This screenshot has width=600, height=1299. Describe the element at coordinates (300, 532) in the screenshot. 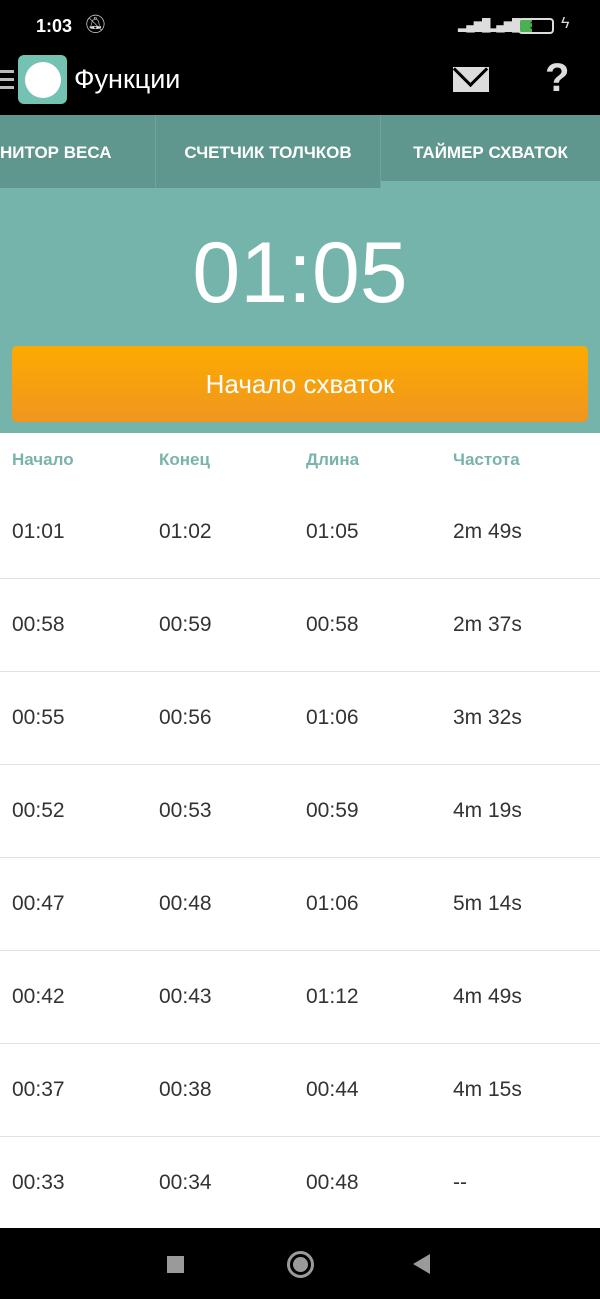

I see `table-row: 01:01 01:02 01:05 2m 49s` at that location.